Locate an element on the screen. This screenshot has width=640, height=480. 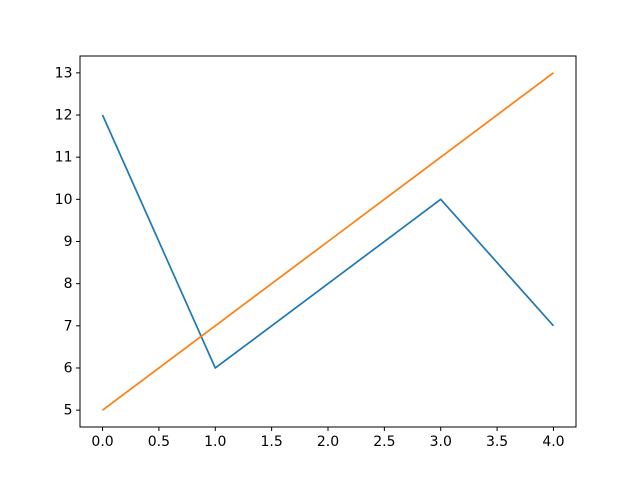
y-tick-label: 12 is located at coordinates (64, 116).